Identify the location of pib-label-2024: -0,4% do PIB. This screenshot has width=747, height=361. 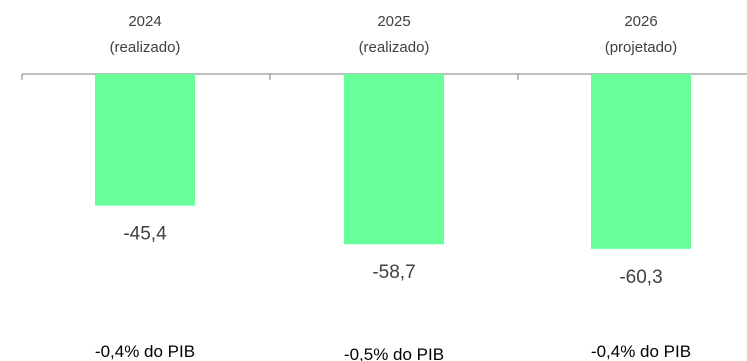
(145, 351).